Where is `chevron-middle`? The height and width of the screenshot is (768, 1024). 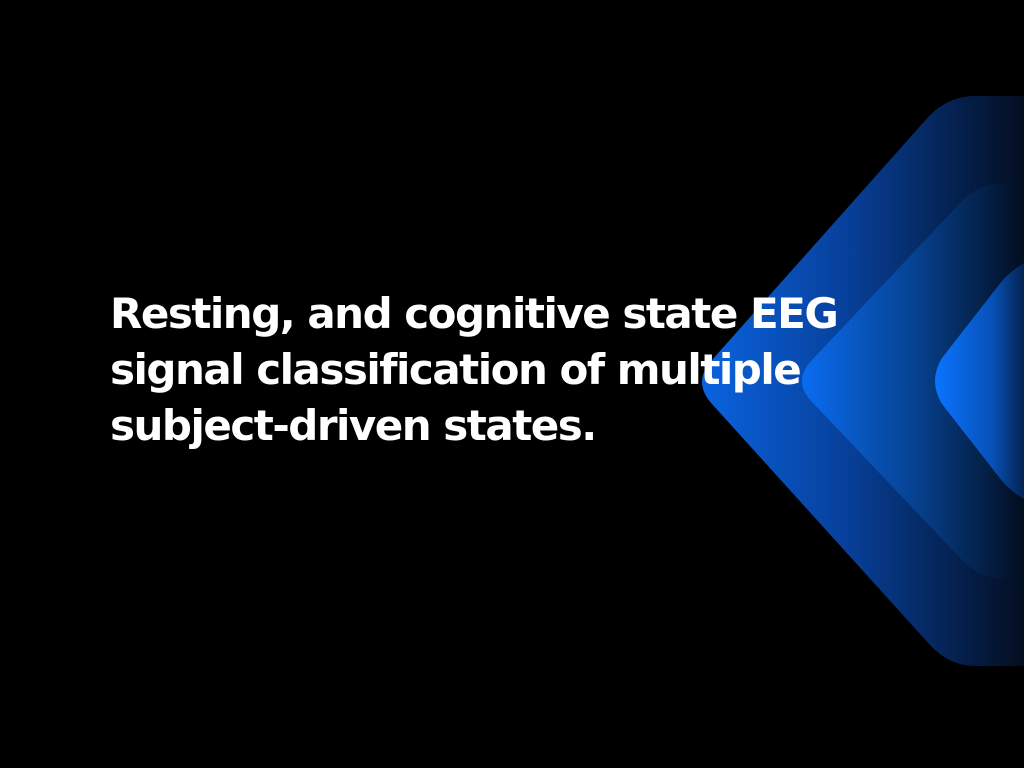 chevron-middle is located at coordinates (913, 381).